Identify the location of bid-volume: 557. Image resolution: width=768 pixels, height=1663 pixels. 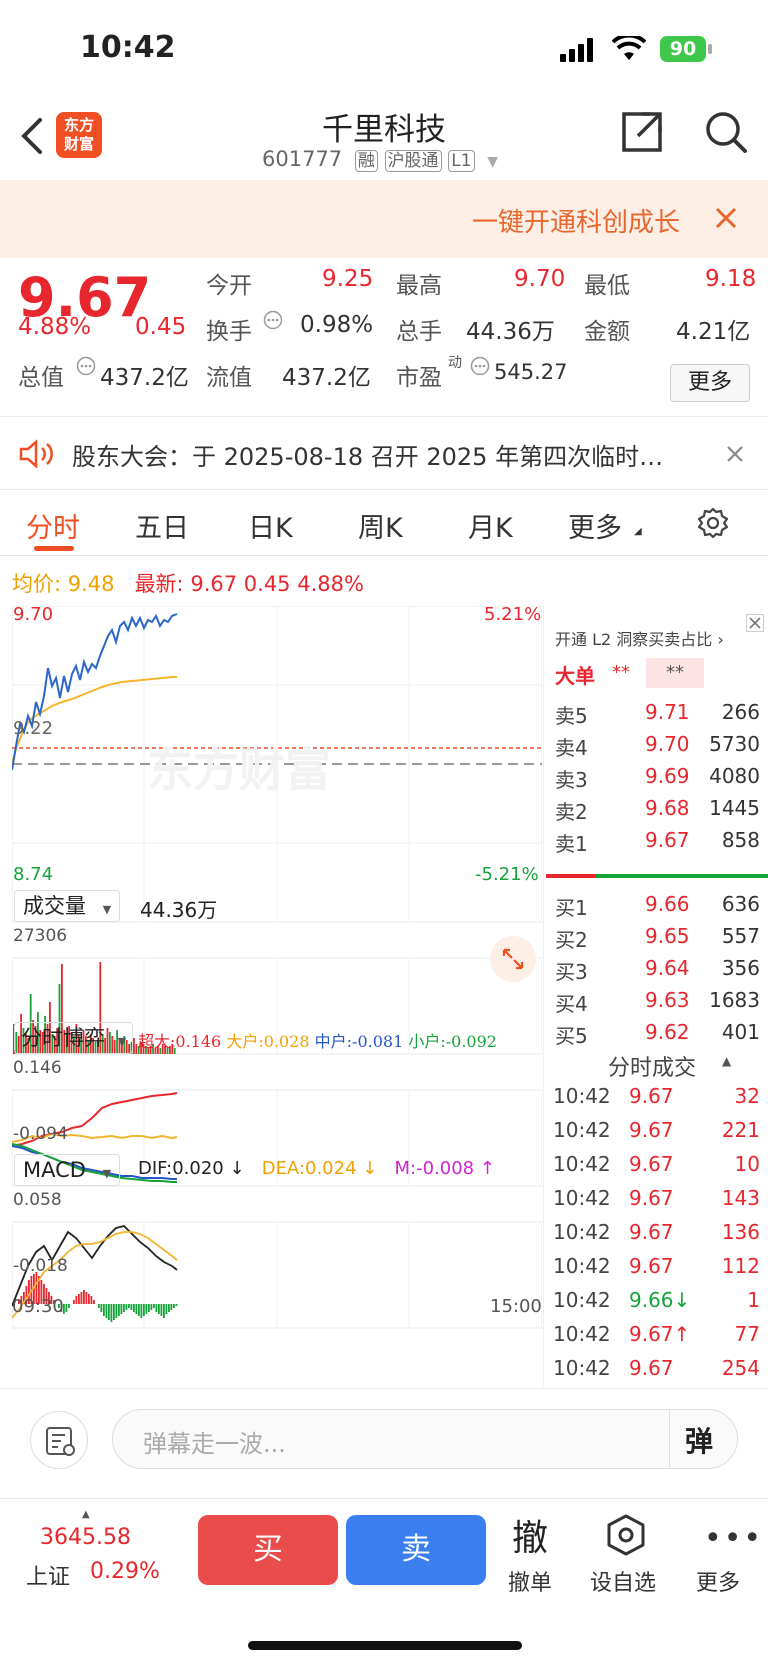
(740, 936).